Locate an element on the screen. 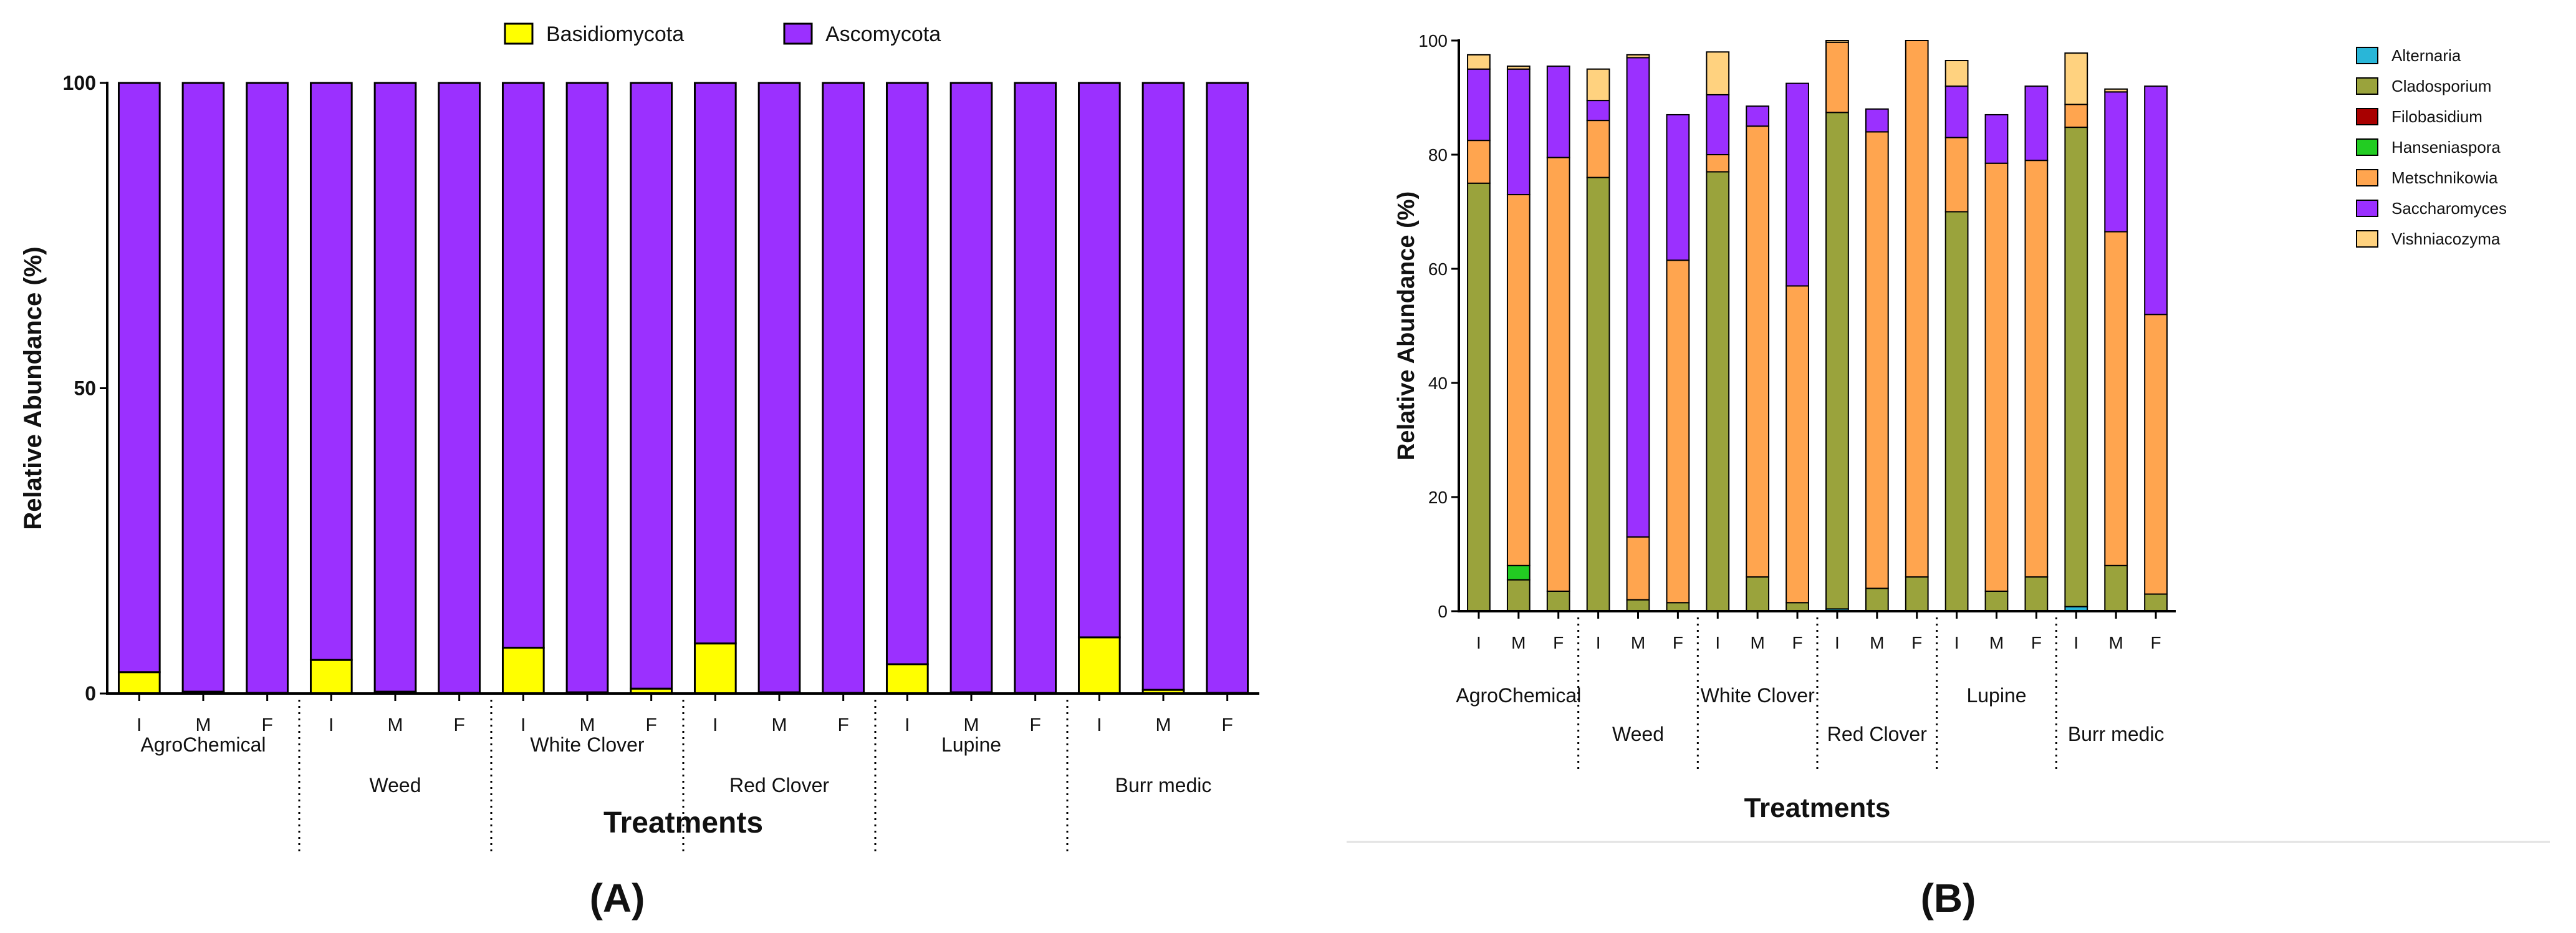  b-x-axis-title: Treatments is located at coordinates (1817, 808).